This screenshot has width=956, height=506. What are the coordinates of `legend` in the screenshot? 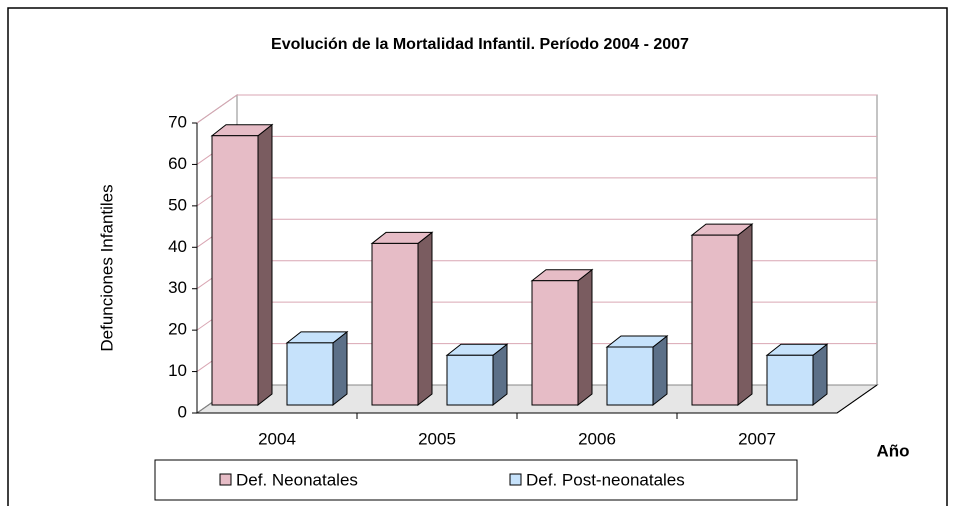 It's located at (476, 480).